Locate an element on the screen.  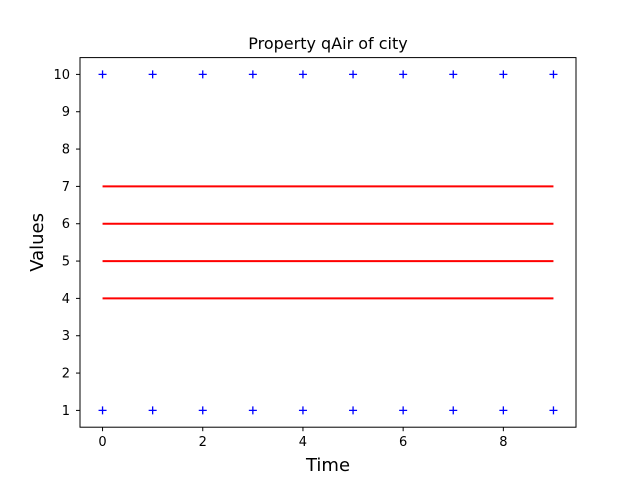
x-tick-label: 8 is located at coordinates (503, 442).